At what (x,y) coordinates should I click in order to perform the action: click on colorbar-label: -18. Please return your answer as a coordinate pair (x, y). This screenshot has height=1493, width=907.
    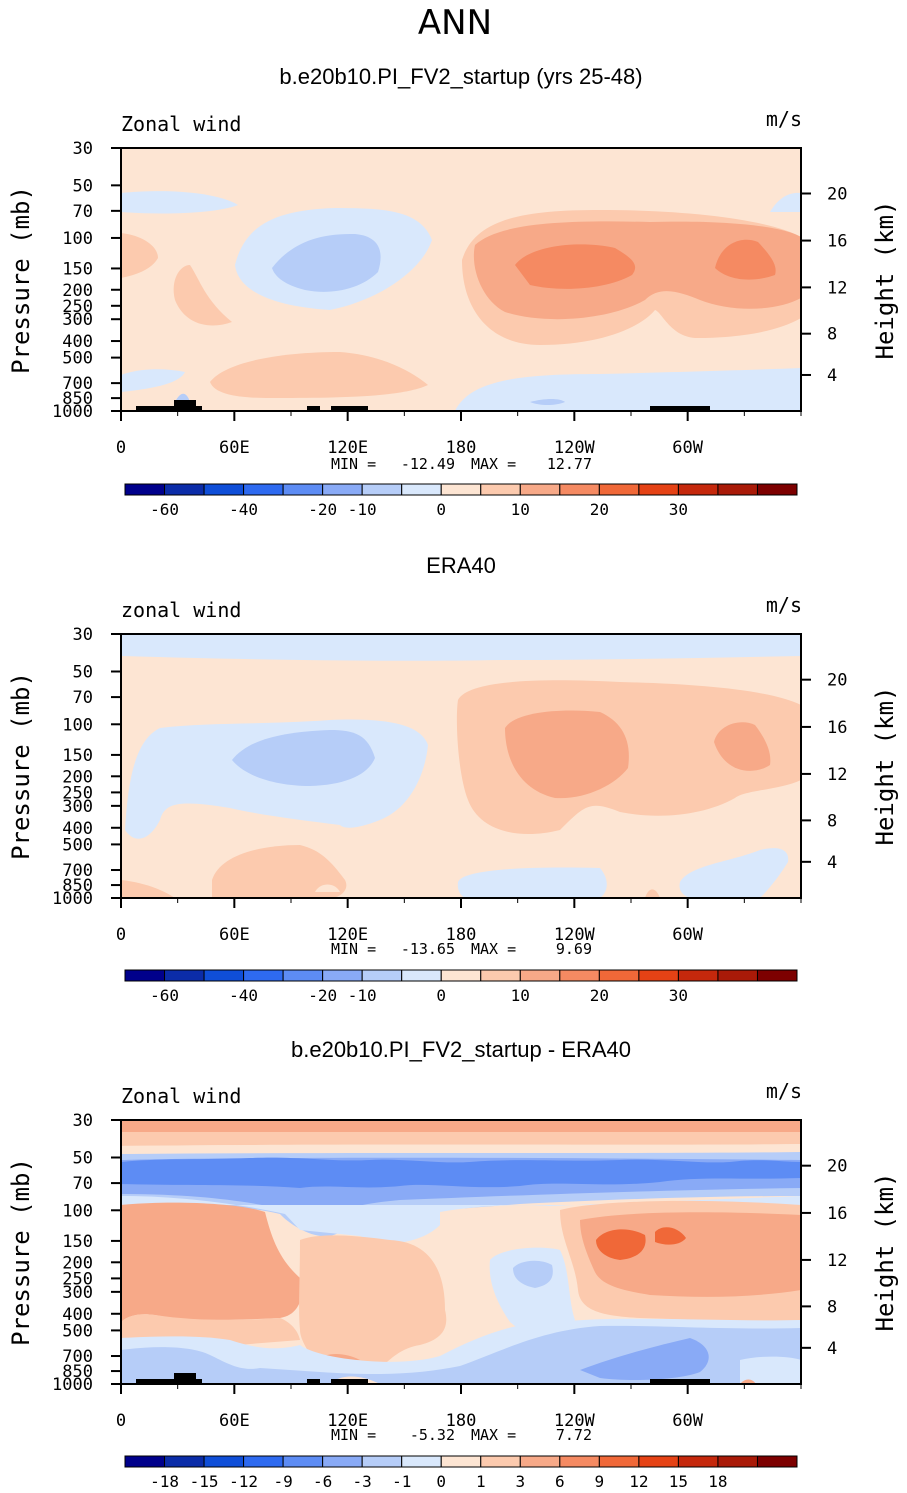
    Looking at the image, I should click on (164, 1481).